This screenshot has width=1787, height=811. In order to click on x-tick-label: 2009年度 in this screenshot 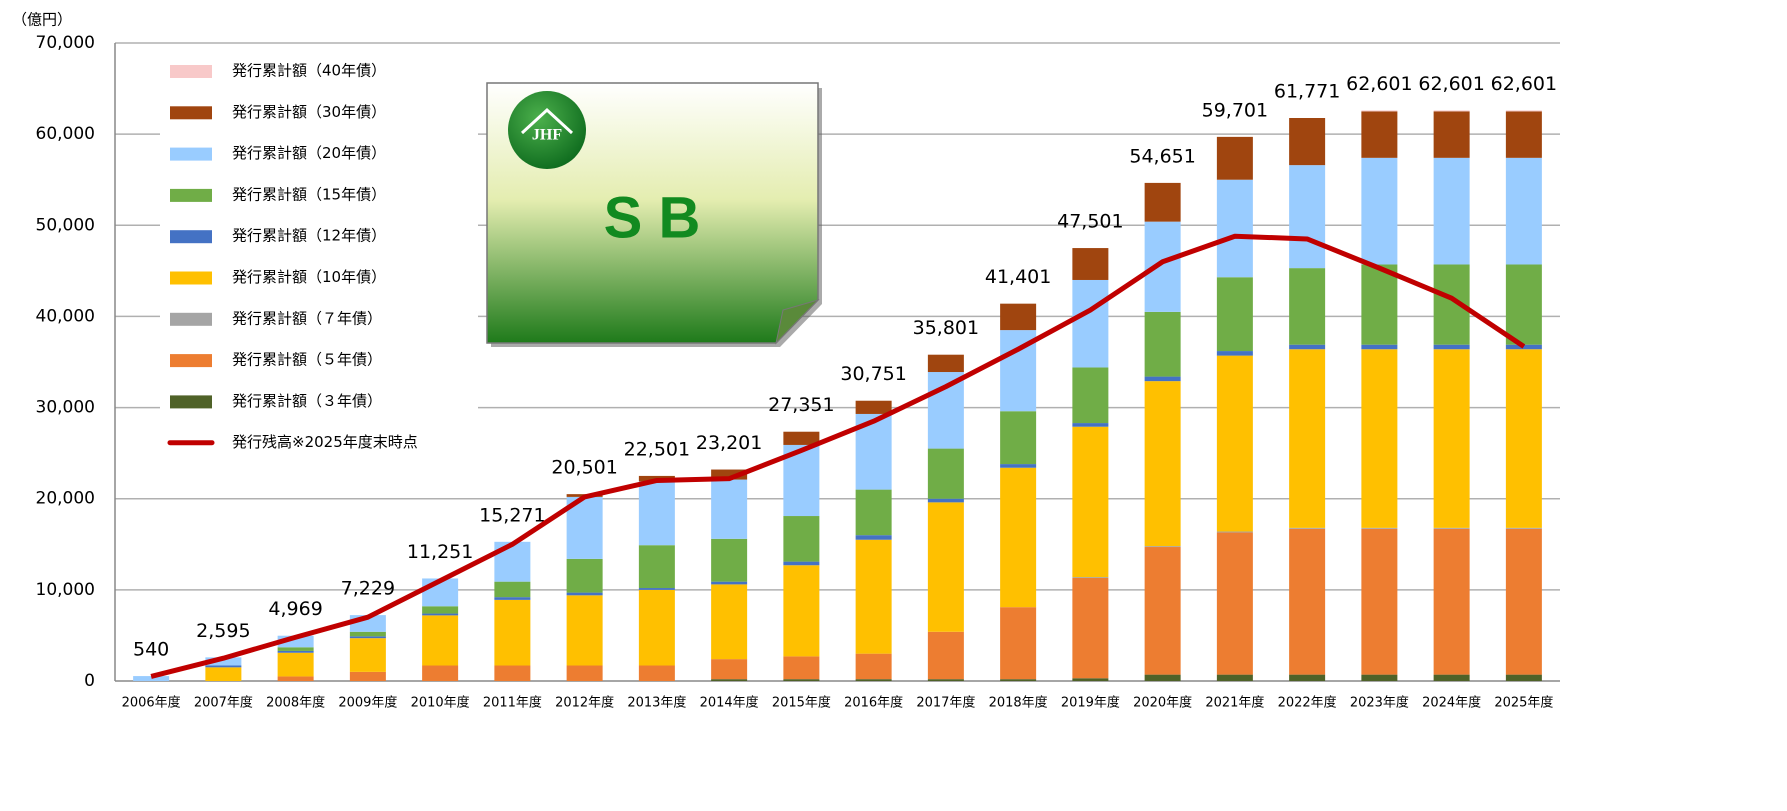, I will do `click(367, 703)`.